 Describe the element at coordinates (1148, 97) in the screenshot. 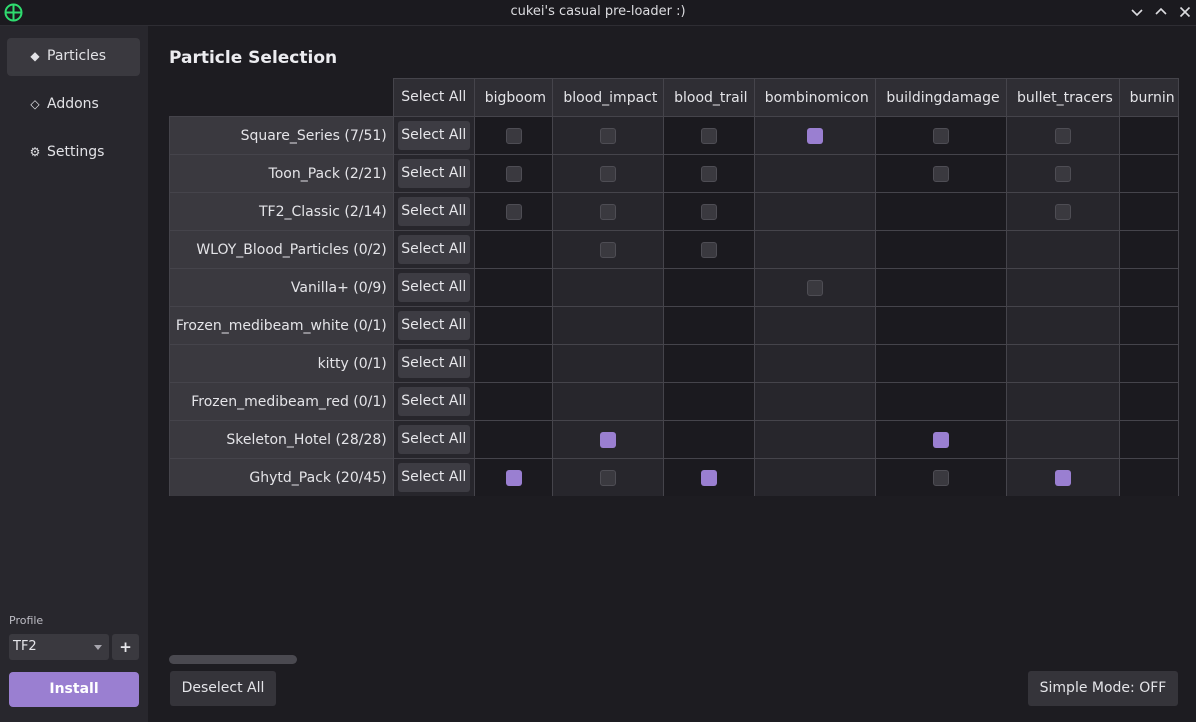

I see `column-header: burnin` at that location.